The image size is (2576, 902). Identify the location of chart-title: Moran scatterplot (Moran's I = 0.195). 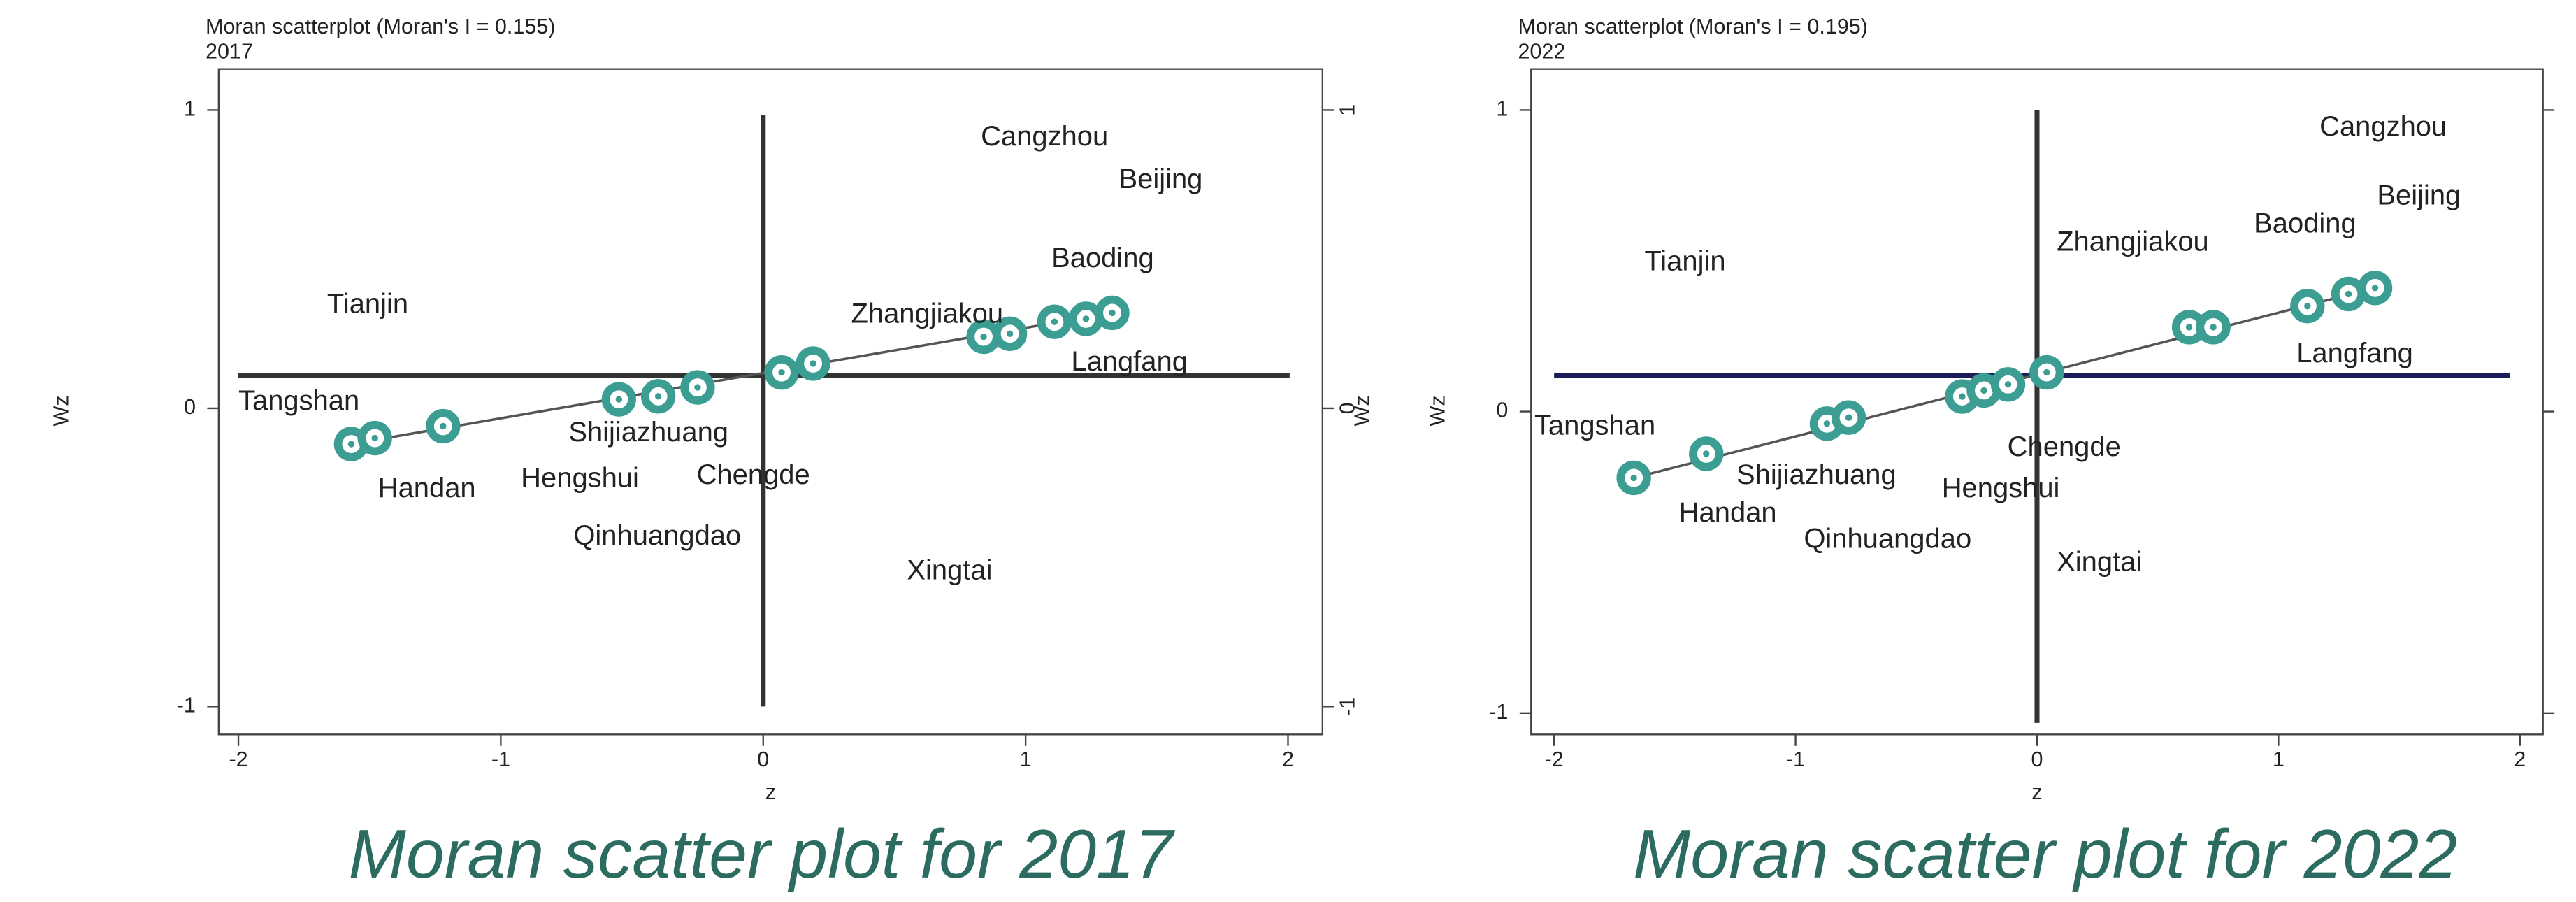
(1693, 26).